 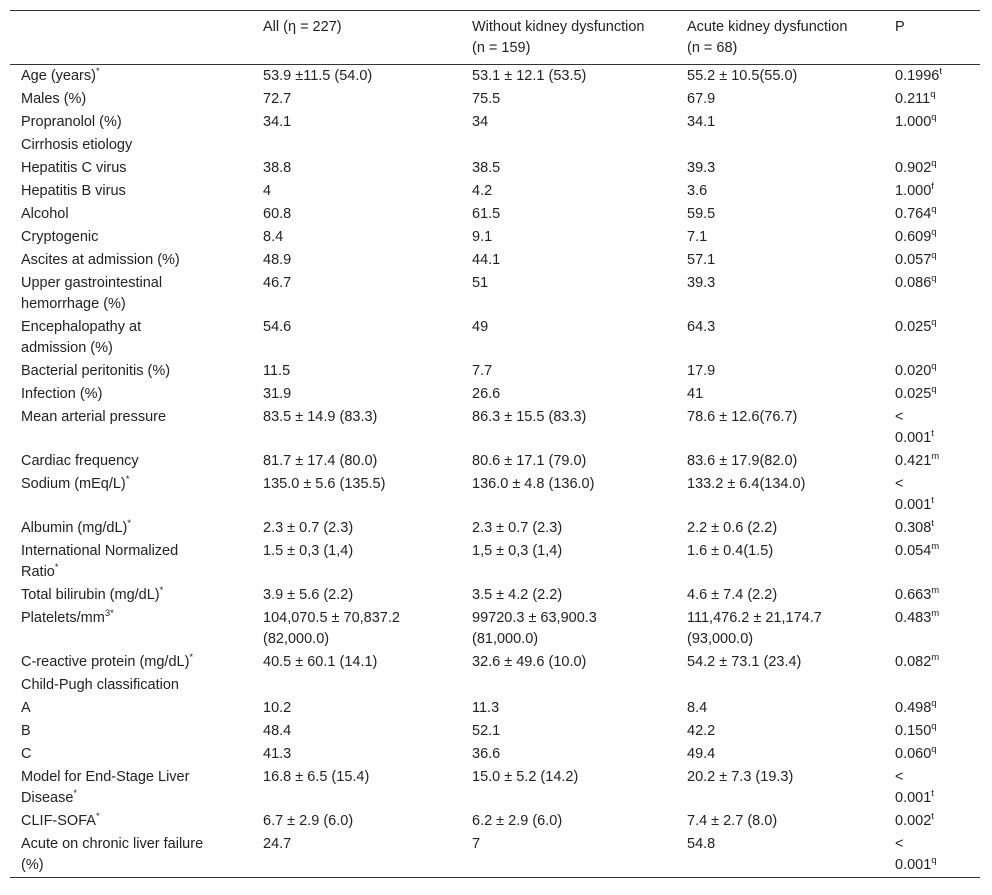 I want to click on row-label: Propranolol (%), so click(x=131, y=122).